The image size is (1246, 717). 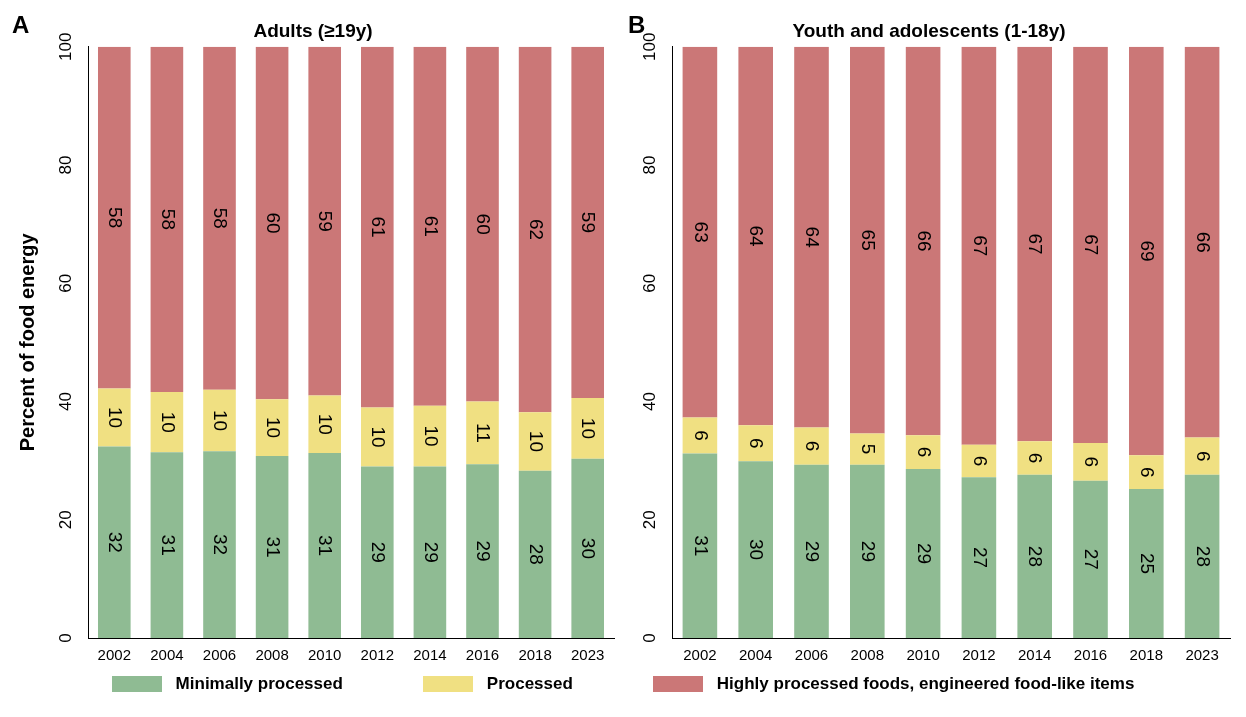 I want to click on data-label: 69, so click(x=1148, y=251).